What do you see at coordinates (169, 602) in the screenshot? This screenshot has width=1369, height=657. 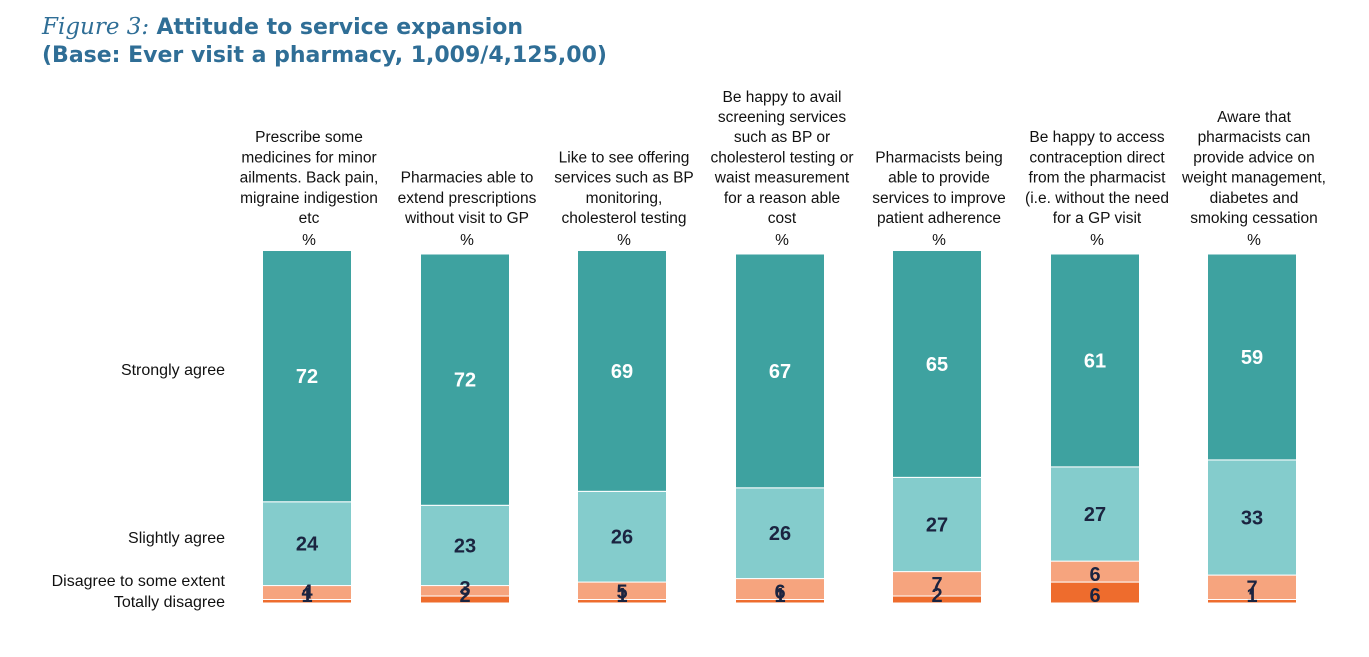 I see `legend-label-totally-disagree: Totally disagree` at bounding box center [169, 602].